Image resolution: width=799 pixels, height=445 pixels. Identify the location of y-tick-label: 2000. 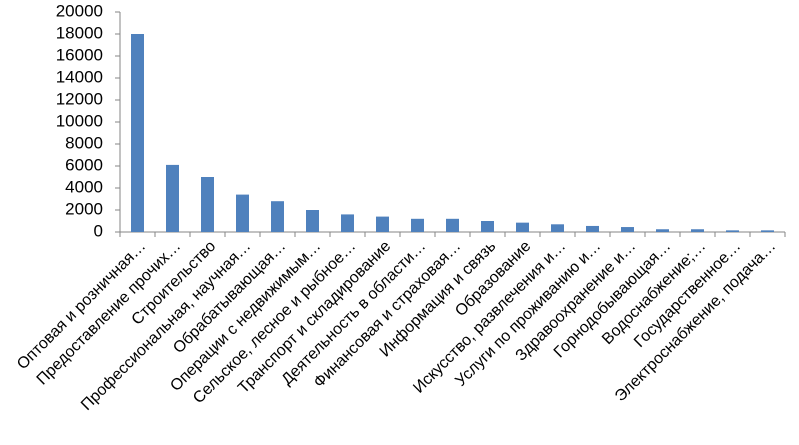
(84, 208).